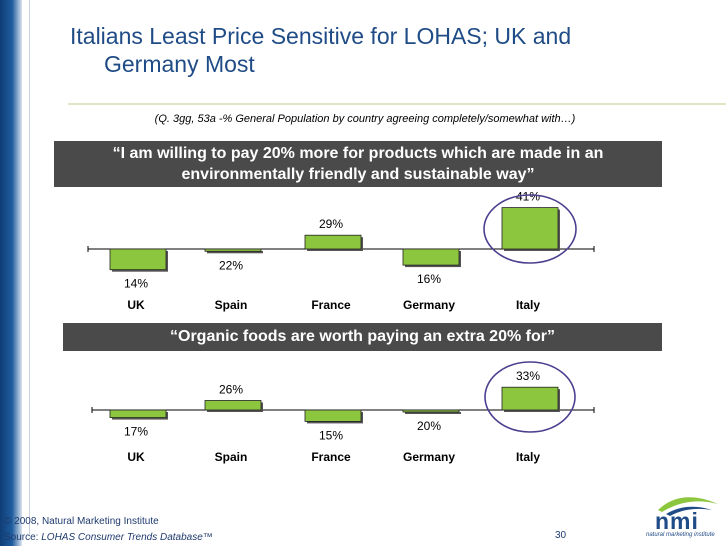 This screenshot has height=546, width=728. I want to click on chart1-category-label-spain: Spain, so click(231, 305).